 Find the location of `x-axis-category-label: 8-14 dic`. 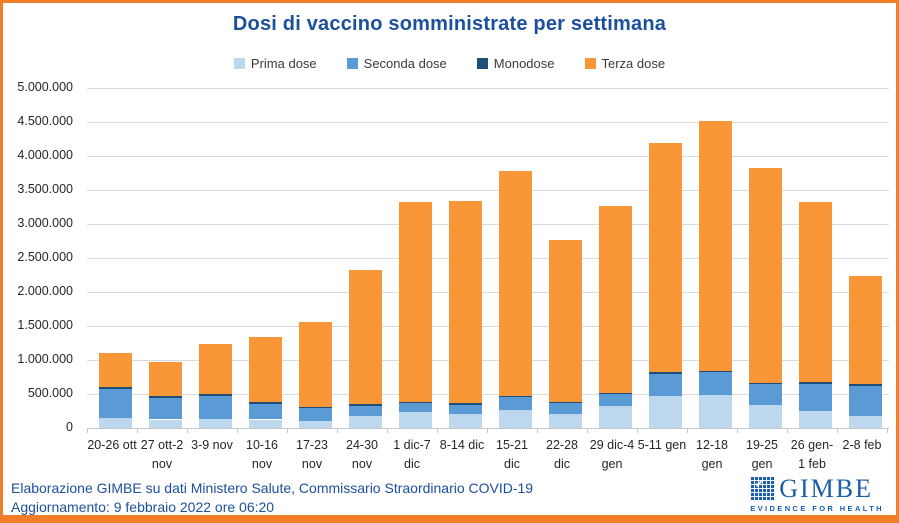

x-axis-category-label: 8-14 dic is located at coordinates (462, 445).